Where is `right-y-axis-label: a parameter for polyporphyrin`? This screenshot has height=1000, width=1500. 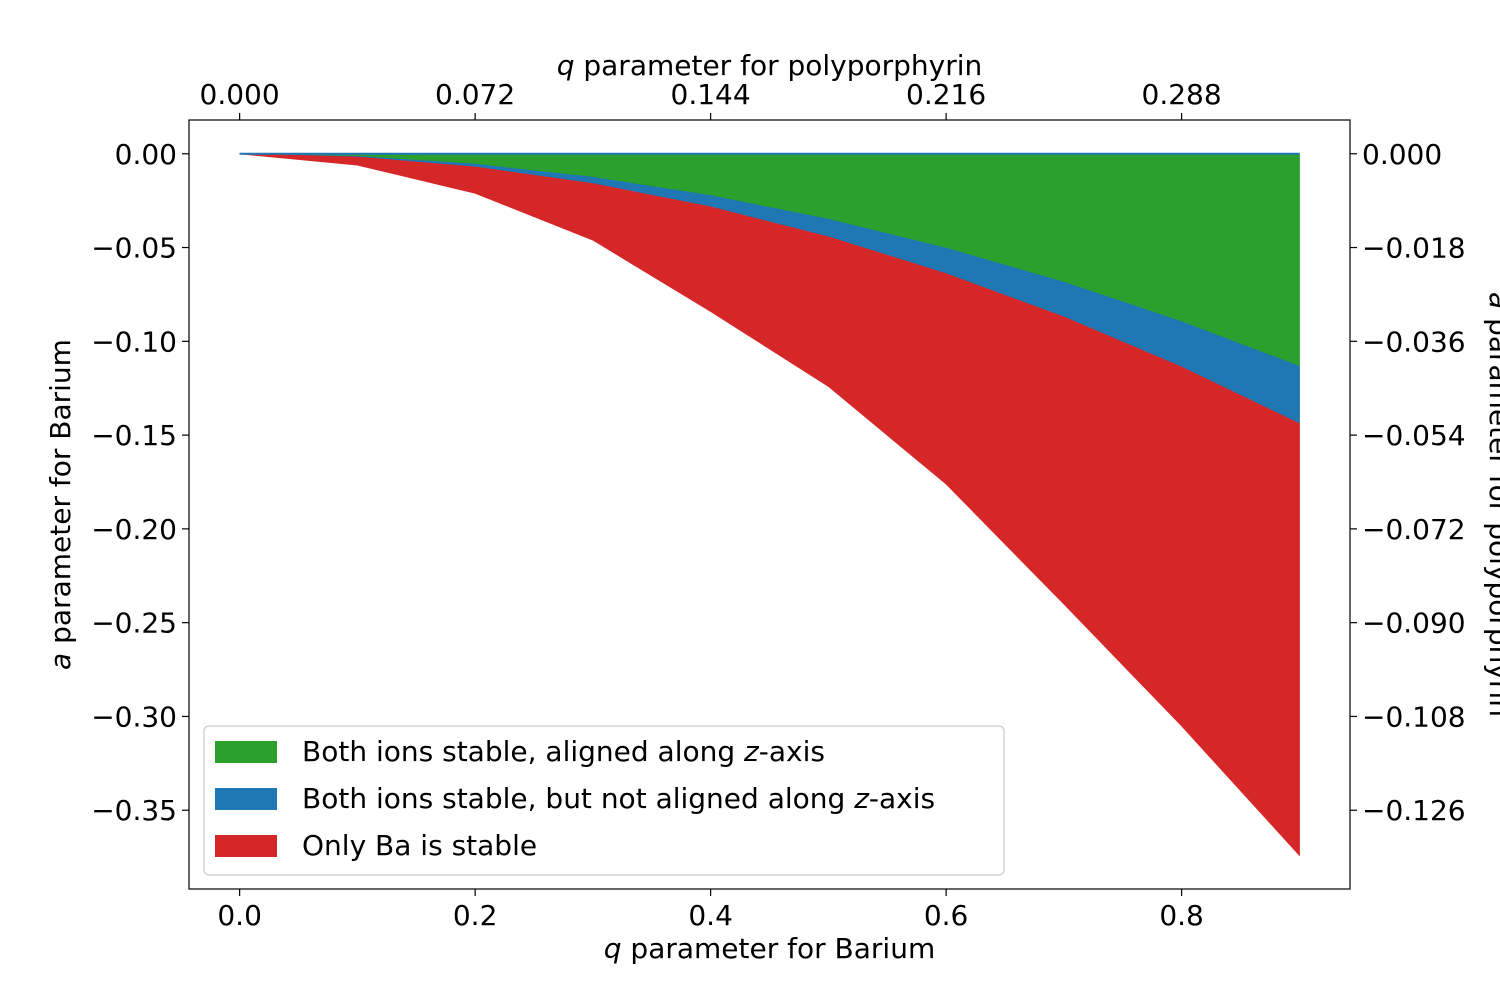 right-y-axis-label: a parameter for polyporphyrin is located at coordinates (1491, 504).